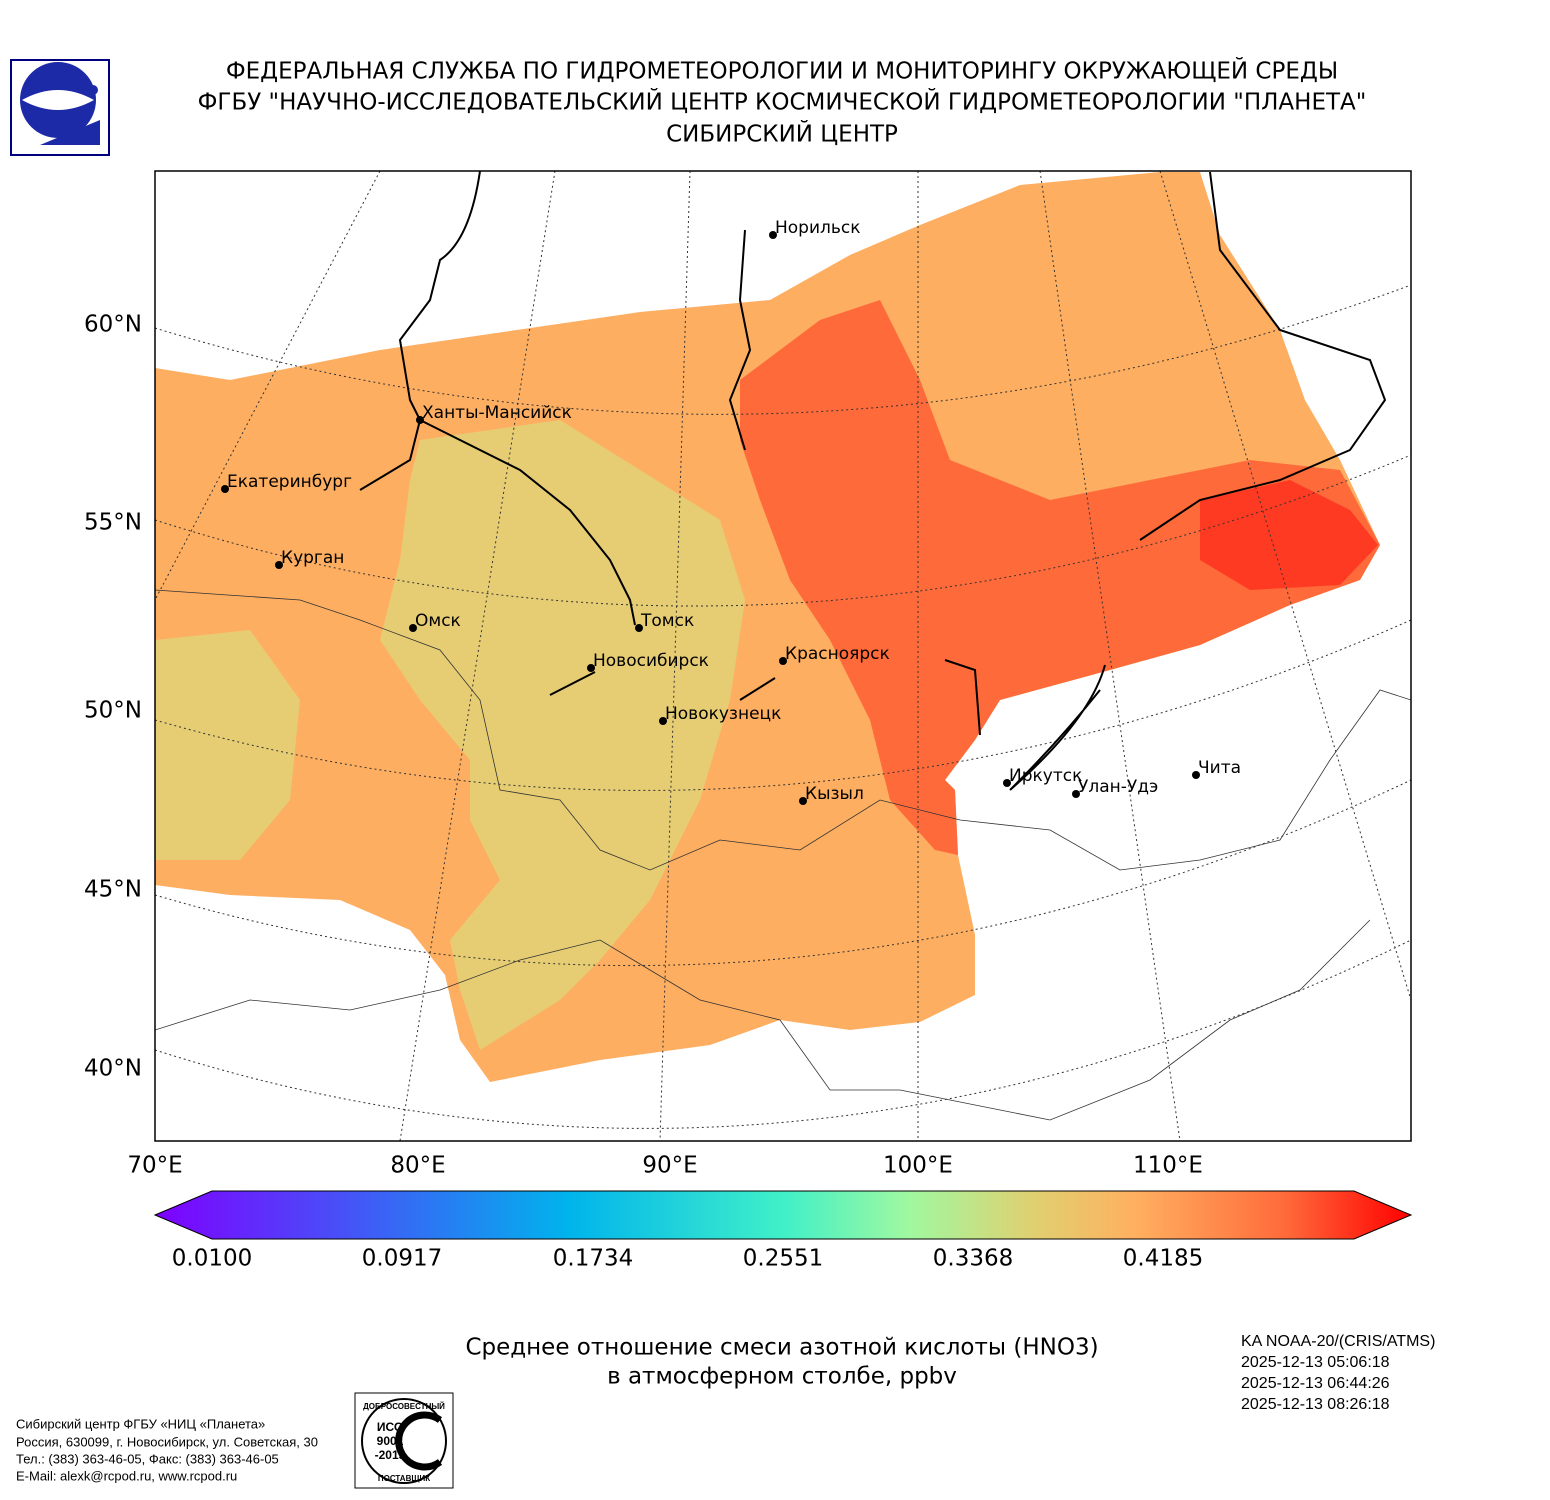  I want to click on colorbar-tick-label: 0.0100, so click(212, 1259).